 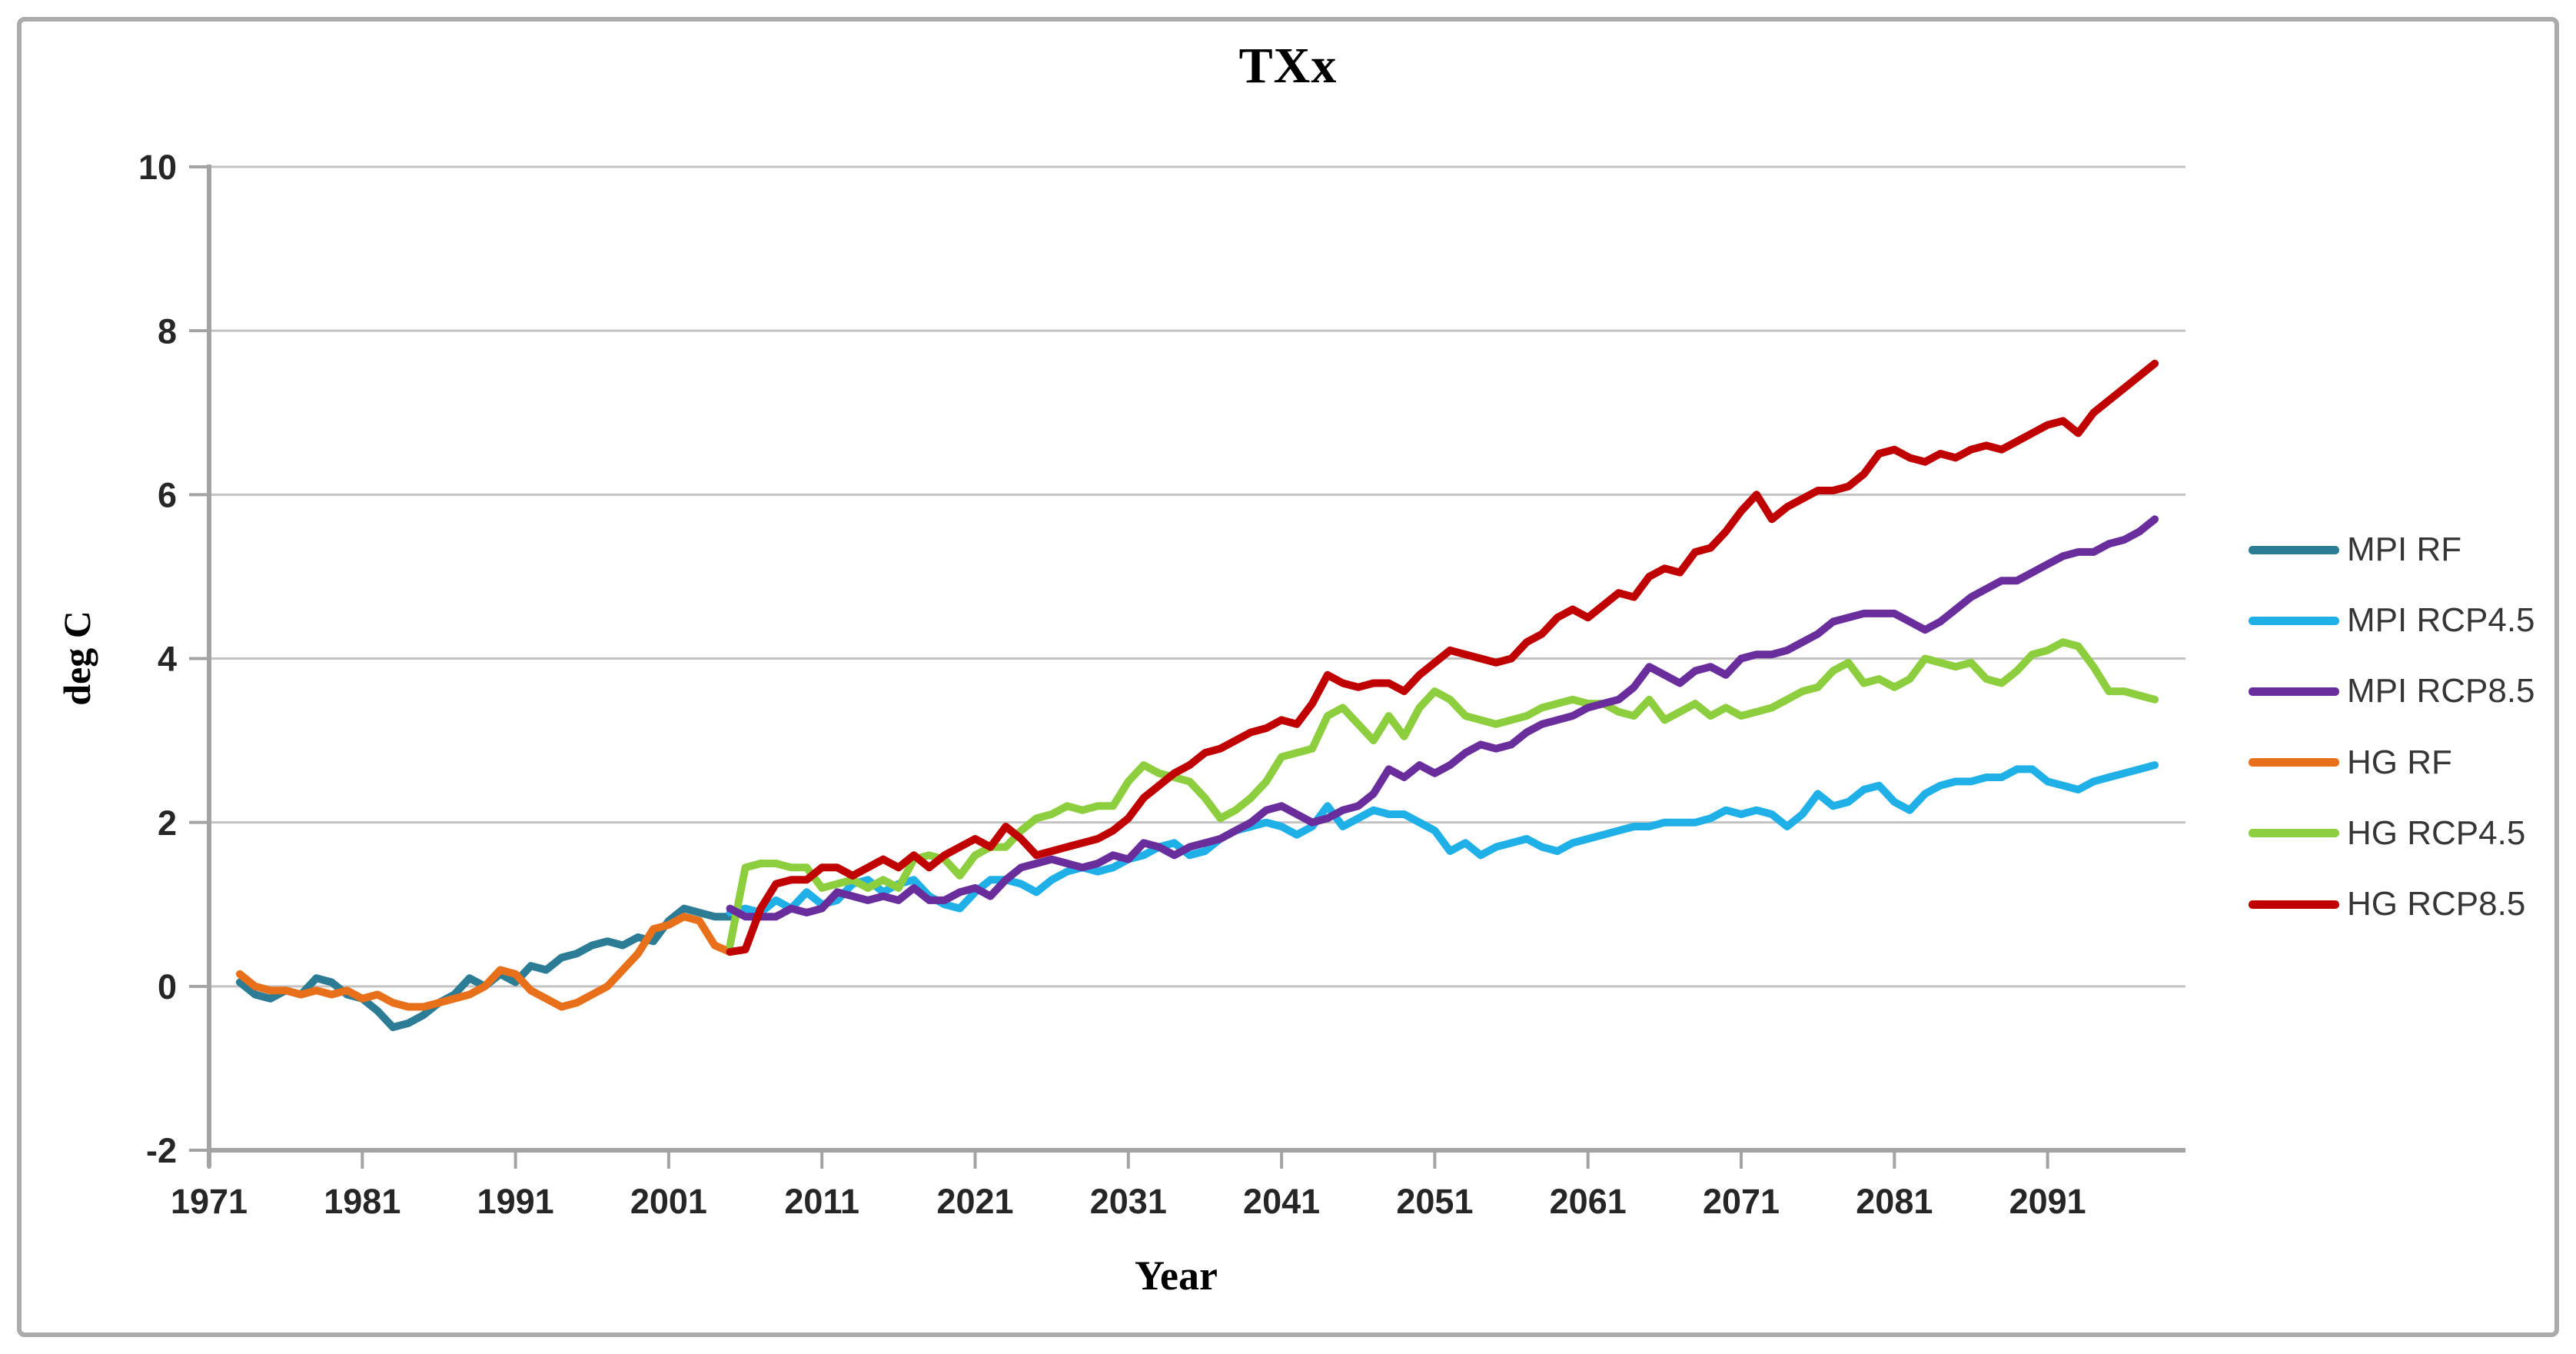 What do you see at coordinates (1281, 1201) in the screenshot?
I see `x-tick-label: 2041` at bounding box center [1281, 1201].